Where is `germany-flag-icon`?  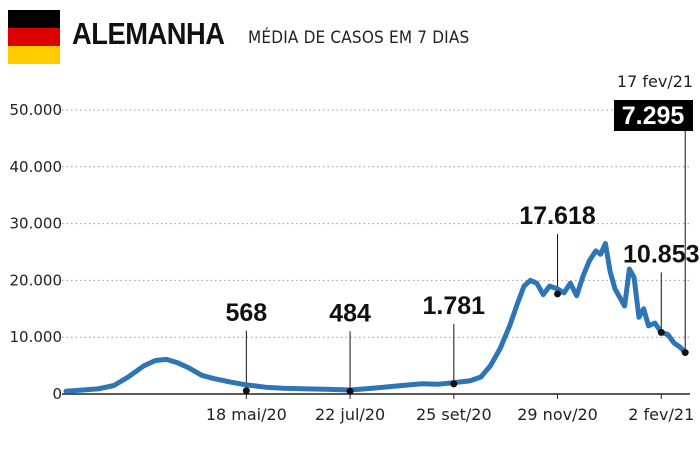
germany-flag-icon is located at coordinates (34, 37).